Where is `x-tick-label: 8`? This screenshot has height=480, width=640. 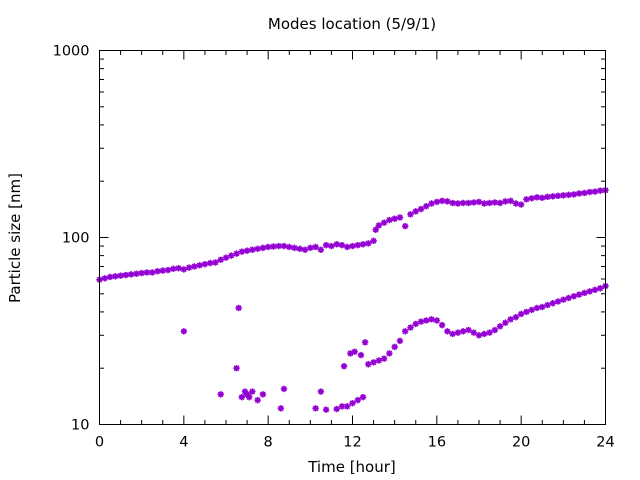
x-tick-label: 8 is located at coordinates (268, 443).